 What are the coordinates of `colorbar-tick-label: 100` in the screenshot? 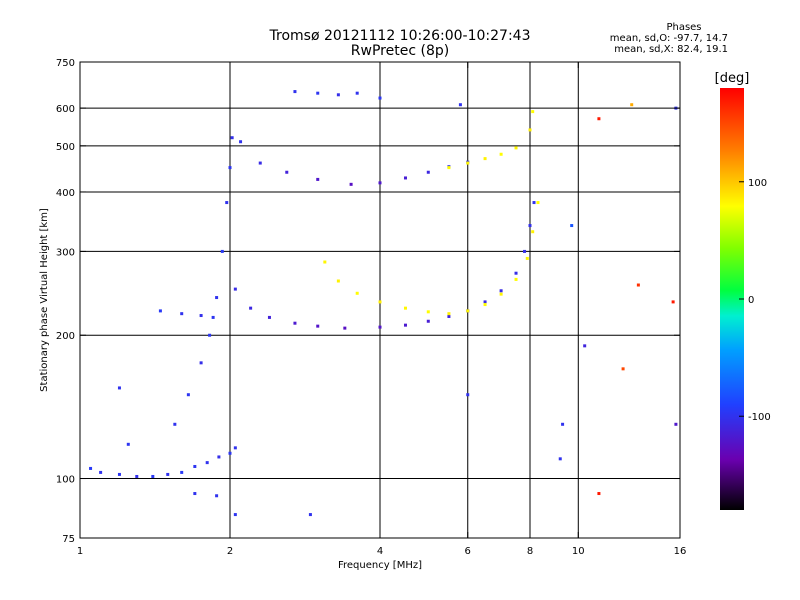 It's located at (757, 183).